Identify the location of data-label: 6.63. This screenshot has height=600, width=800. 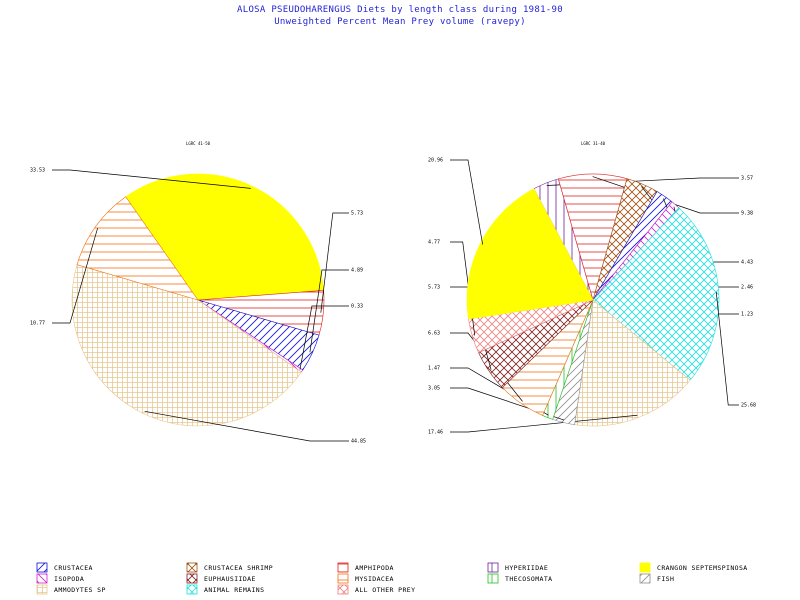
(434, 334).